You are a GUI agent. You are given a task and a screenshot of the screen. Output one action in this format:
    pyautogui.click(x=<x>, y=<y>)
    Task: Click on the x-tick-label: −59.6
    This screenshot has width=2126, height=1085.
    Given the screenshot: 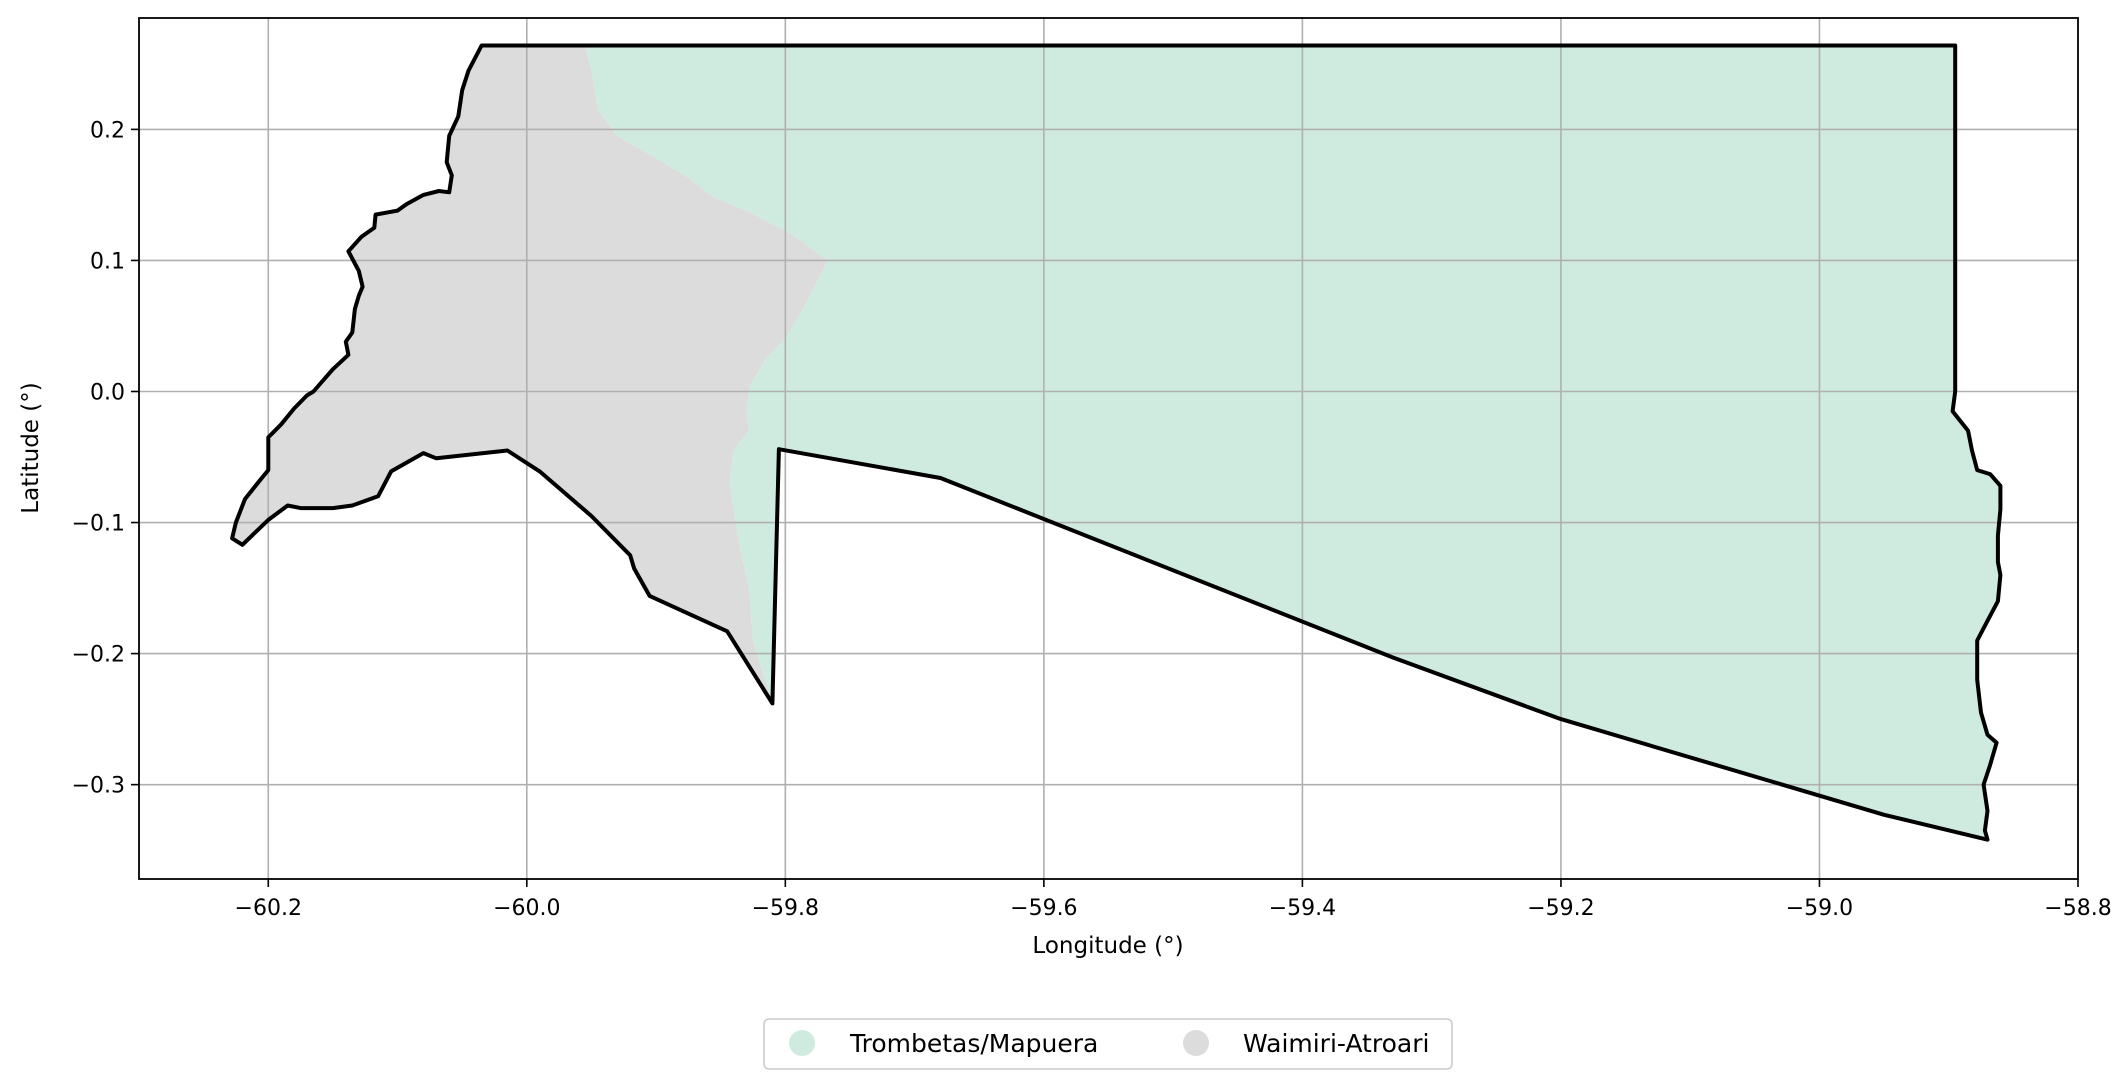 What is the action you would take?
    pyautogui.click(x=1043, y=908)
    